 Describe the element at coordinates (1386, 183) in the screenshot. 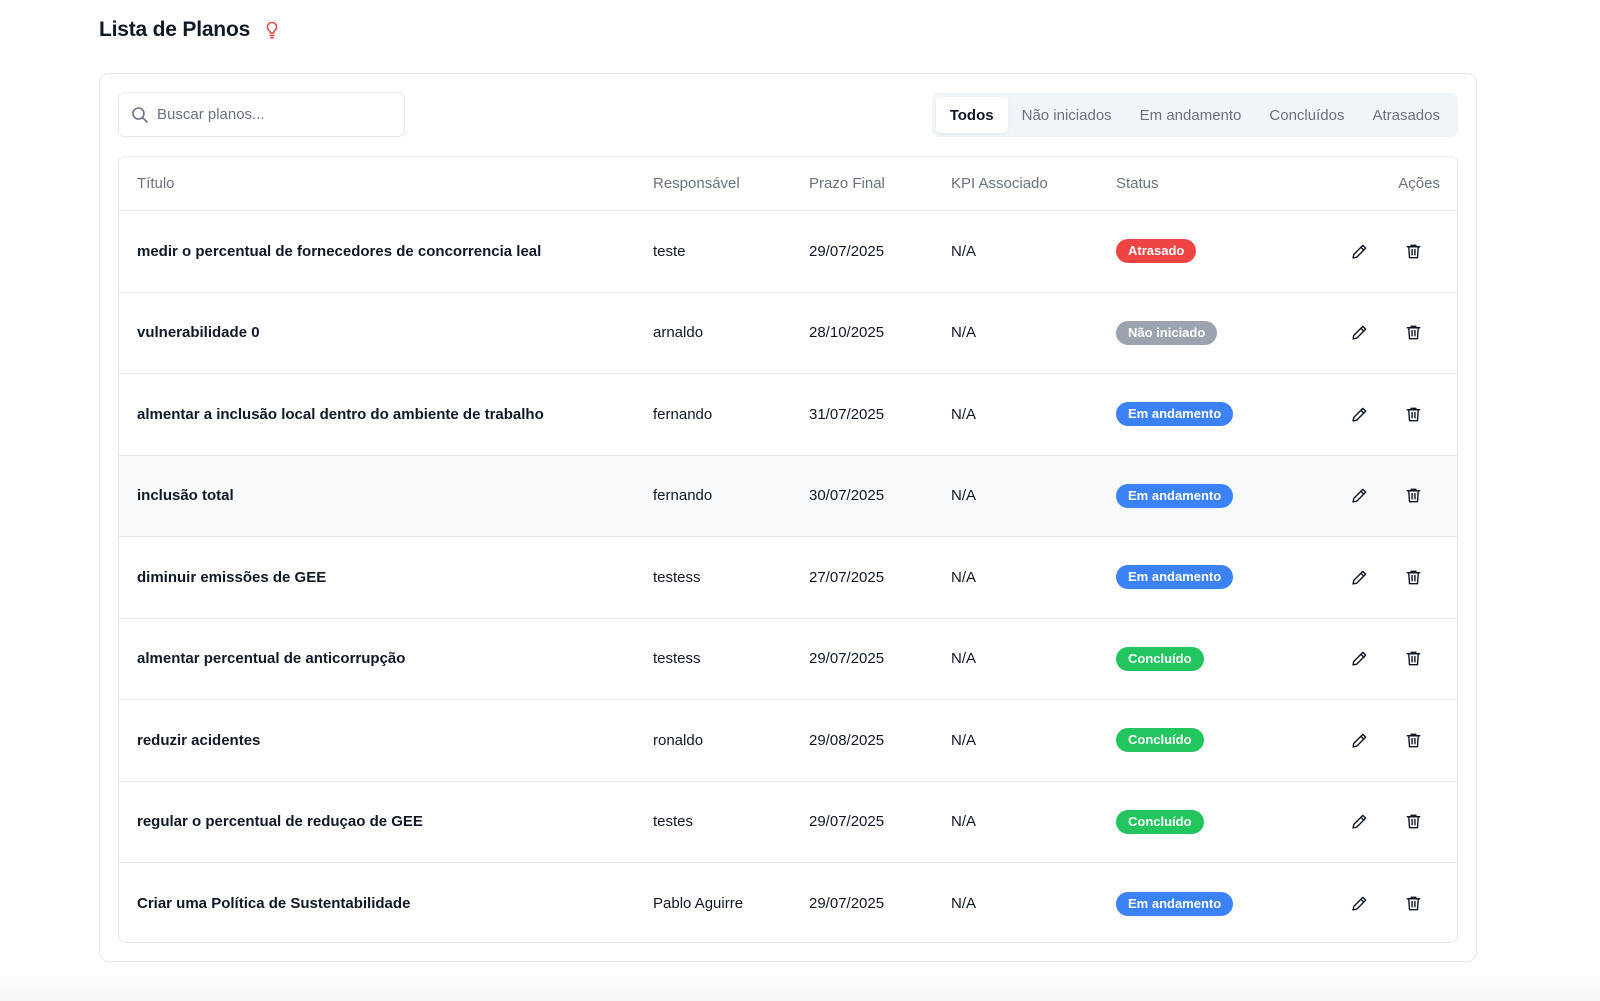

I see `column-header-actions: Ações` at that location.